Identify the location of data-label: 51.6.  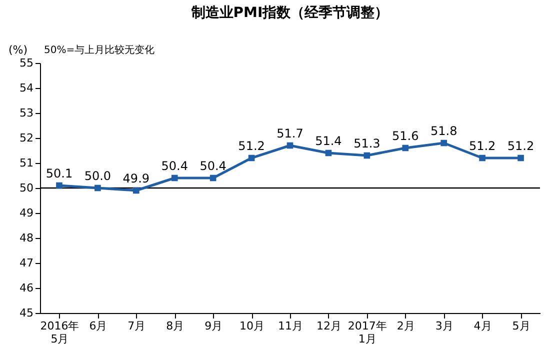
(405, 136).